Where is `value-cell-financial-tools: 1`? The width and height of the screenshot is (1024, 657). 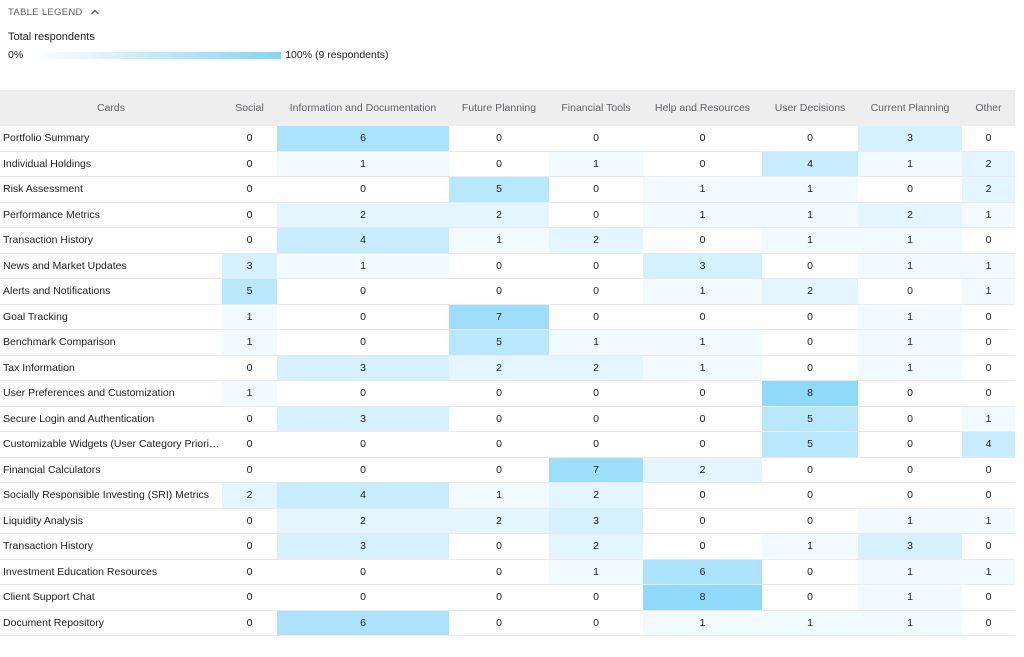
value-cell-financial-tools: 1 is located at coordinates (596, 164).